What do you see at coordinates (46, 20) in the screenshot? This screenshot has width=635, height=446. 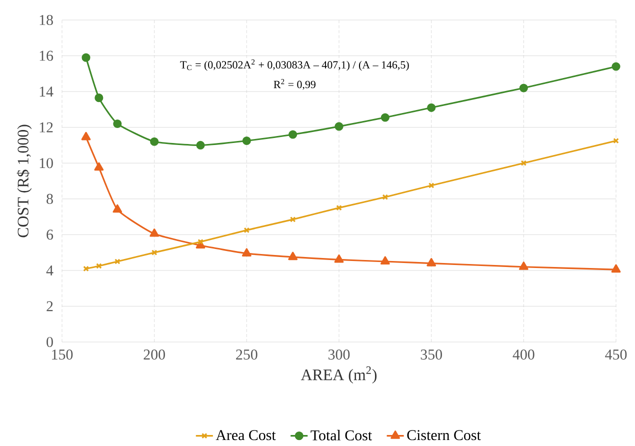 I see `y-tick-label: 18` at bounding box center [46, 20].